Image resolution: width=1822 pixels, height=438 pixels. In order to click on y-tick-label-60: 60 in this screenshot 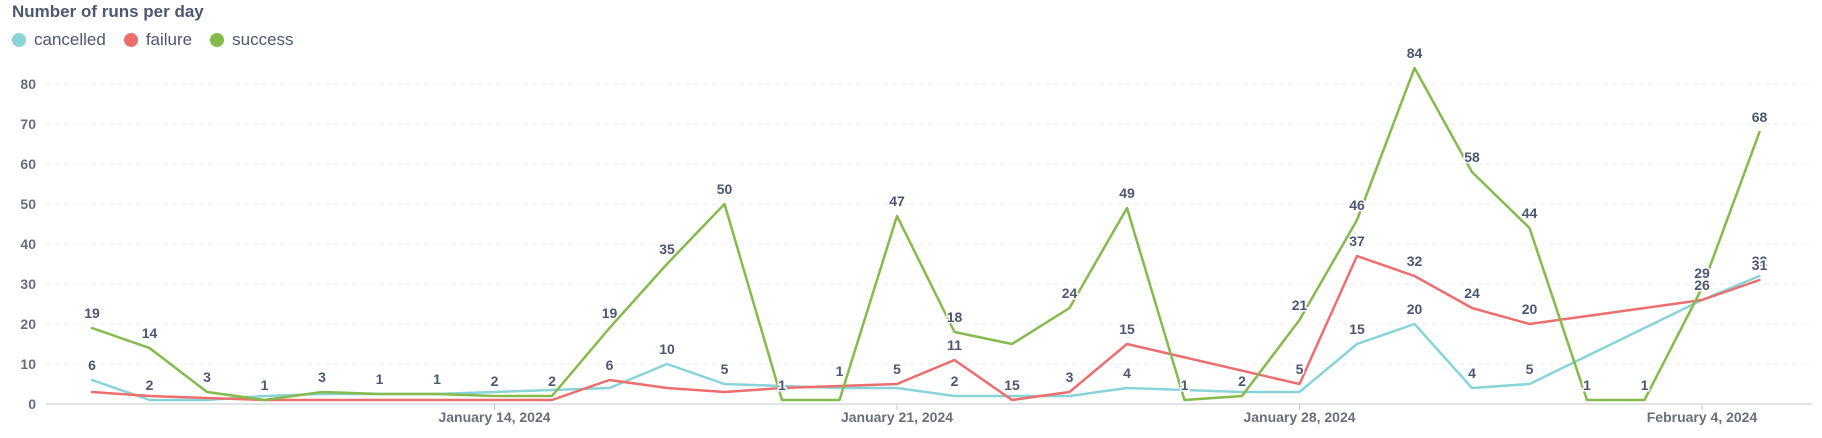, I will do `click(28, 164)`.